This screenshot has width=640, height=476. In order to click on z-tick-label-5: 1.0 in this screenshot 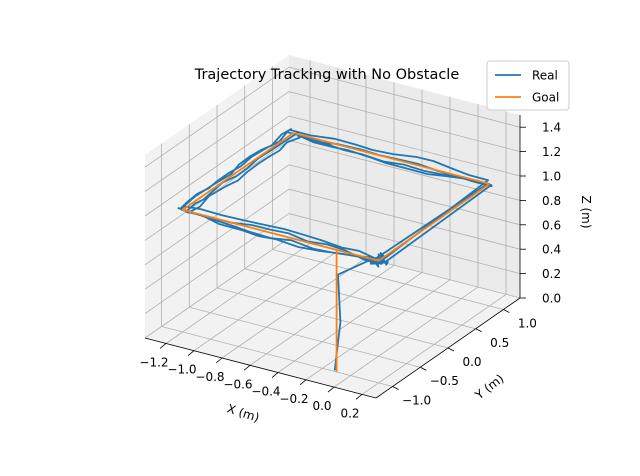, I will do `click(551, 177)`.